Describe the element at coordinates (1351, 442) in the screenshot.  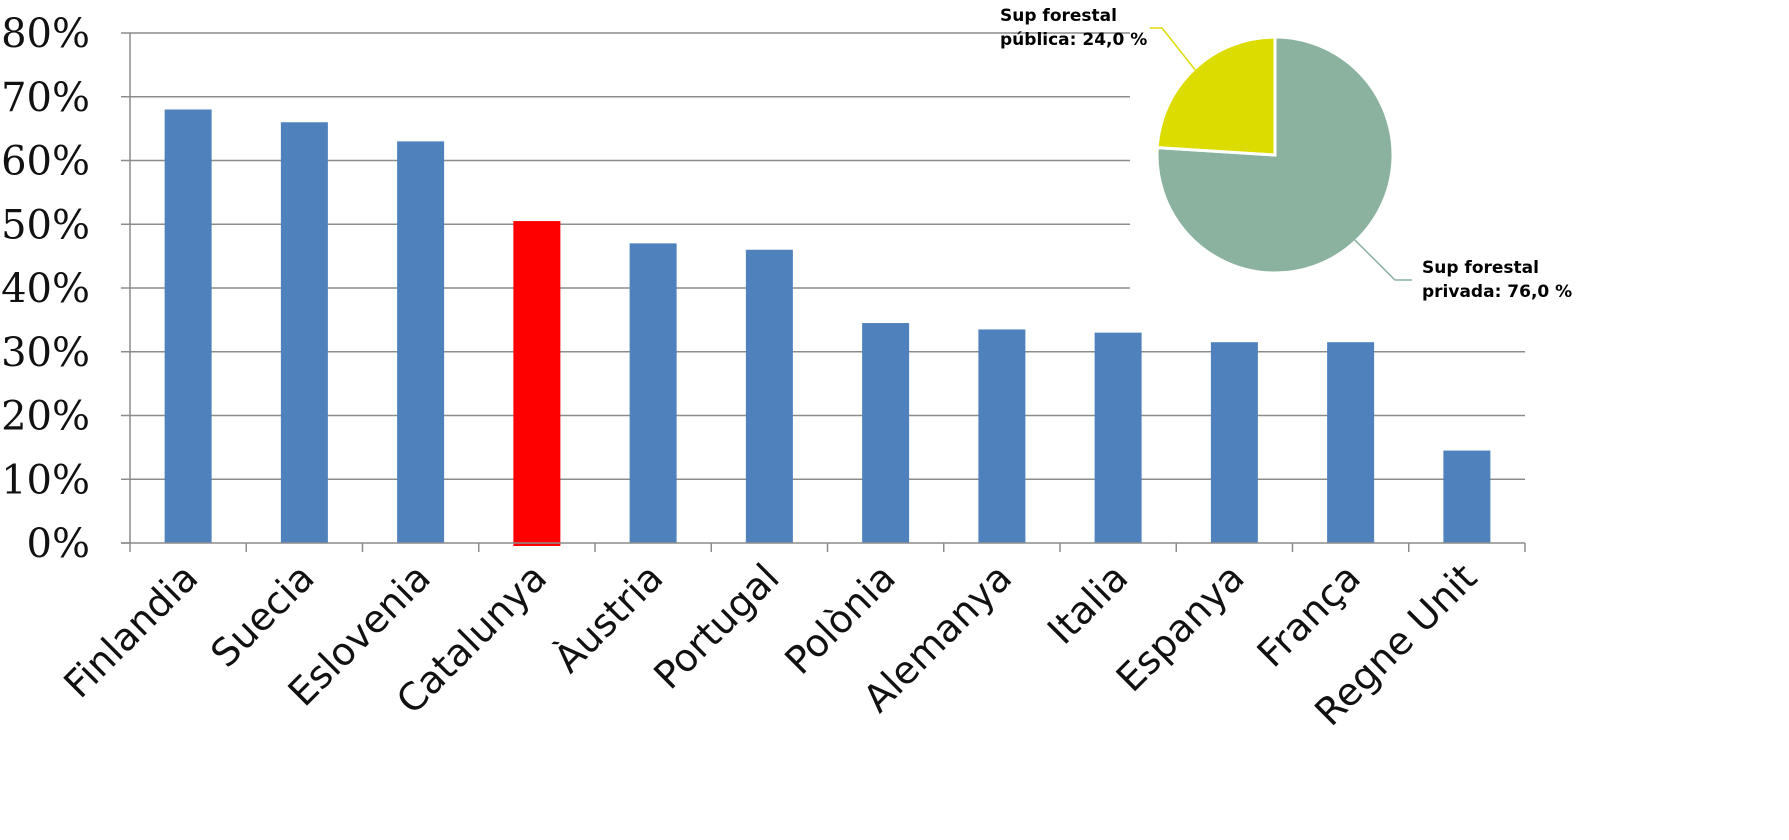
I see `bar-fran-a` at that location.